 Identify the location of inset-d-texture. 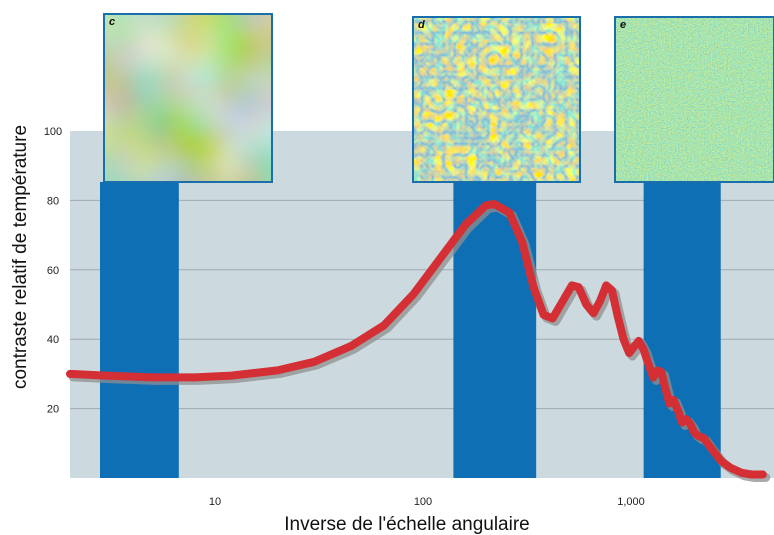
(496, 99).